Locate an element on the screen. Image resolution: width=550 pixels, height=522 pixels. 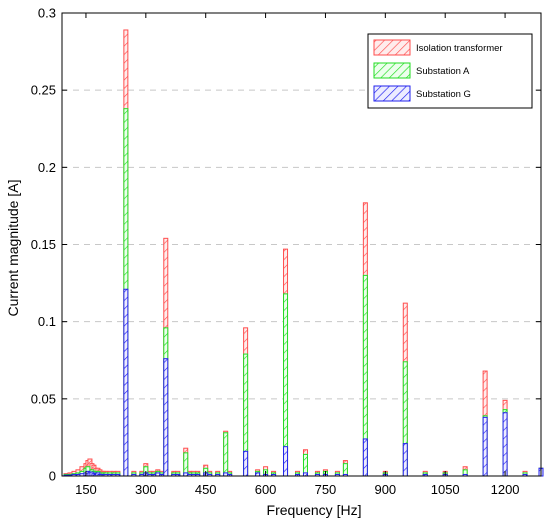
legend-item-substation-g: Substation G is located at coordinates (422, 93).